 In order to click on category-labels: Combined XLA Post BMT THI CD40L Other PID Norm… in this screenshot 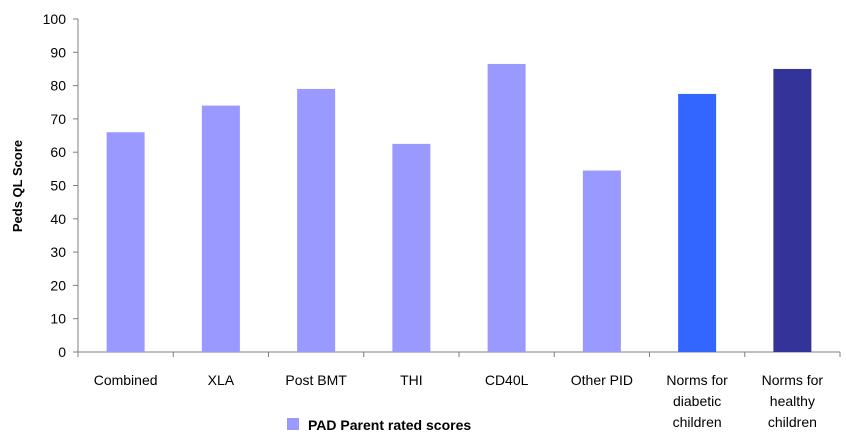, I will do `click(459, 401)`.